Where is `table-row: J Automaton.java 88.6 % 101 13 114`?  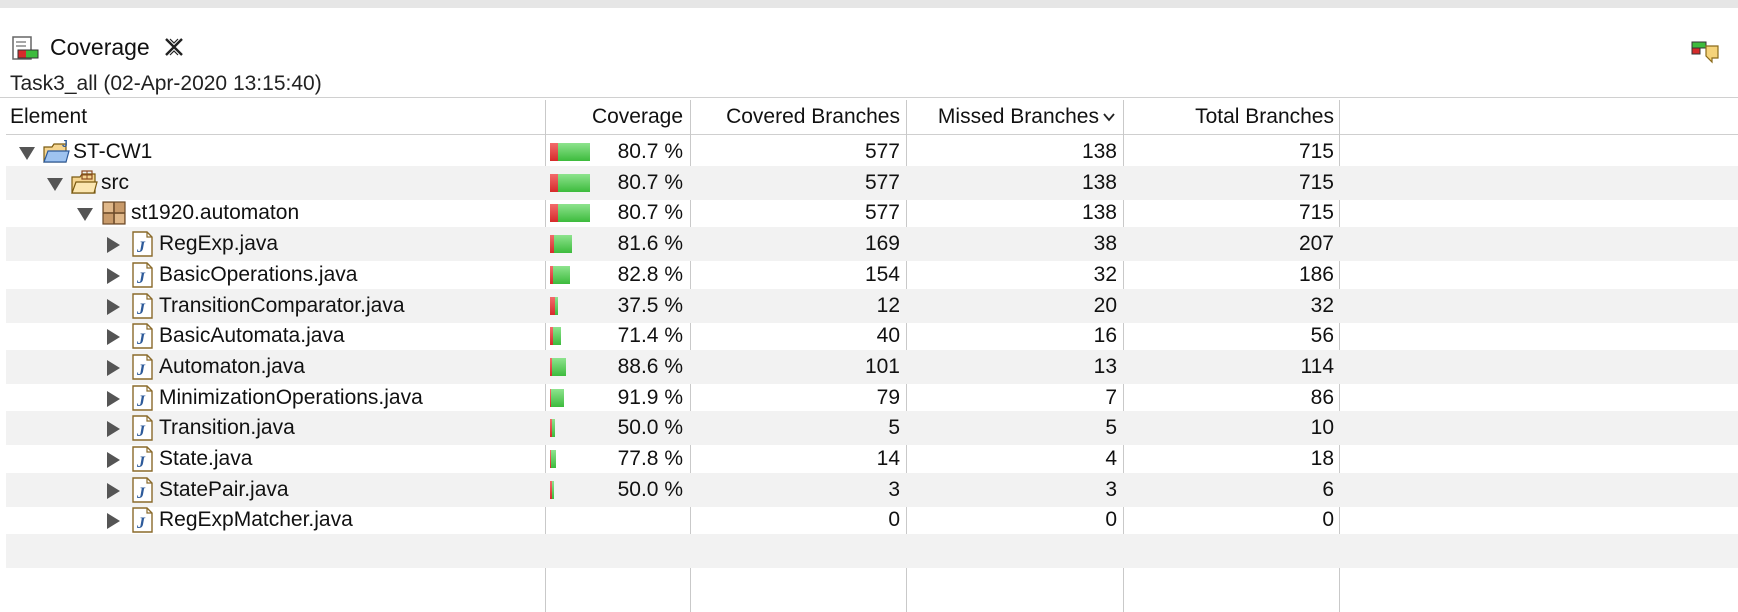
table-row: J Automaton.java 88.6 % 101 13 114 is located at coordinates (872, 366).